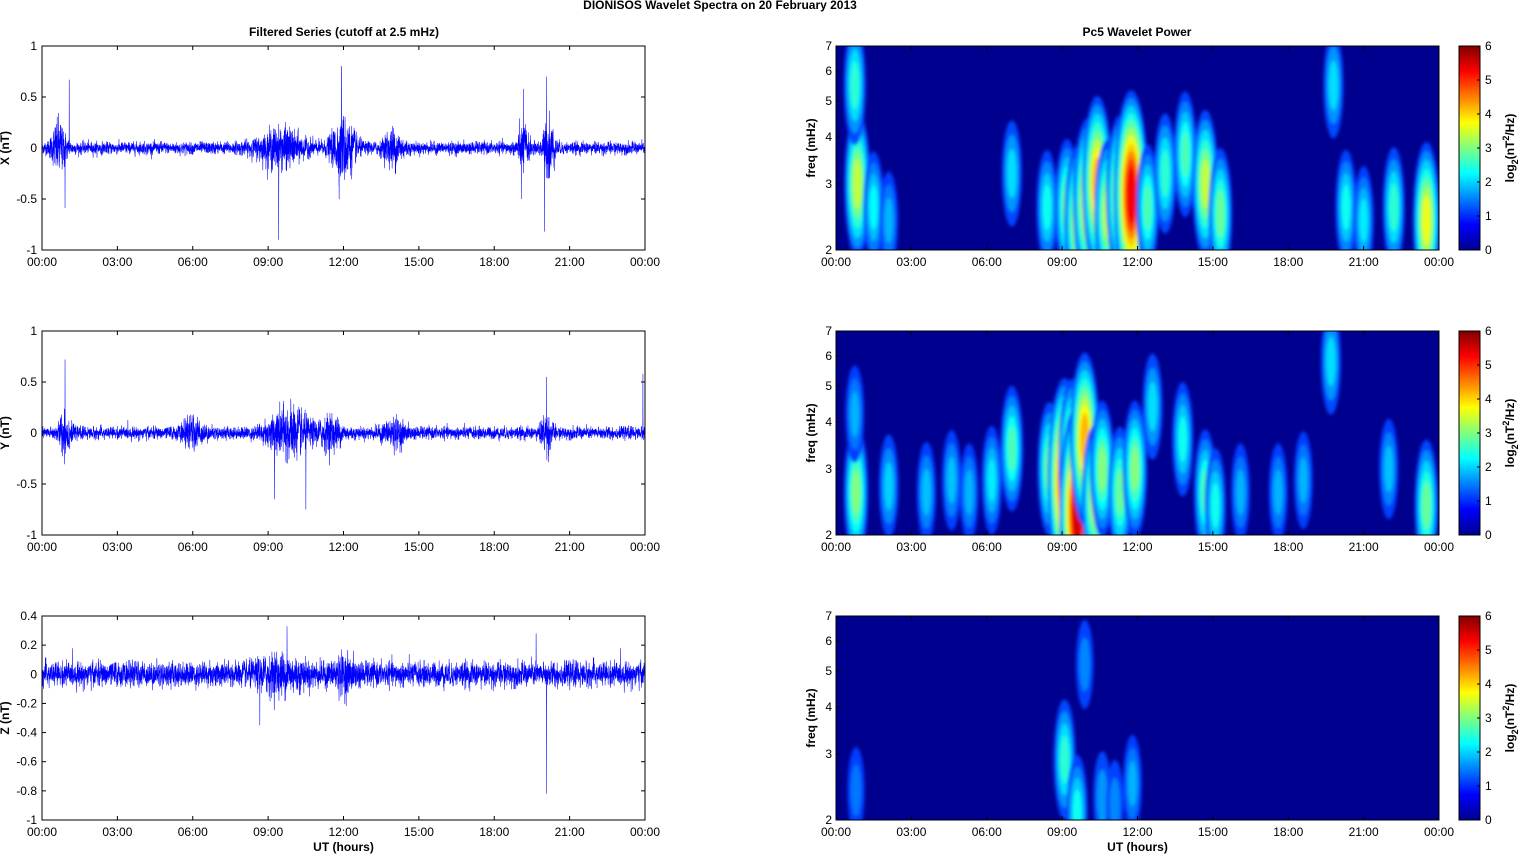 This screenshot has width=1521, height=854. What do you see at coordinates (6, 148) in the screenshot?
I see `y-axis-label: X (nT)` at bounding box center [6, 148].